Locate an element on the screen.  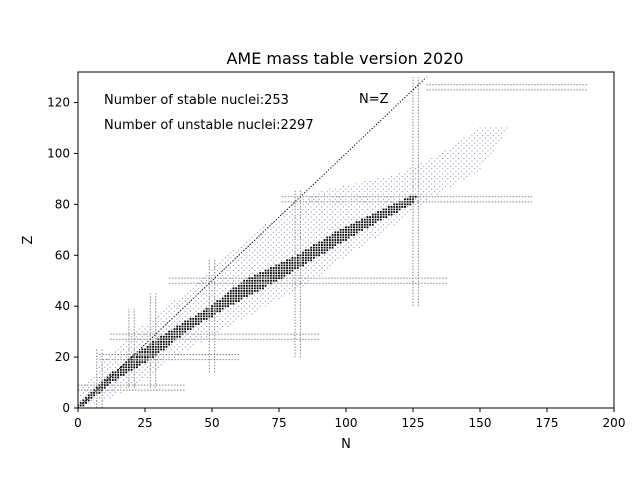
n-equals-z-label: N=Z is located at coordinates (374, 99).